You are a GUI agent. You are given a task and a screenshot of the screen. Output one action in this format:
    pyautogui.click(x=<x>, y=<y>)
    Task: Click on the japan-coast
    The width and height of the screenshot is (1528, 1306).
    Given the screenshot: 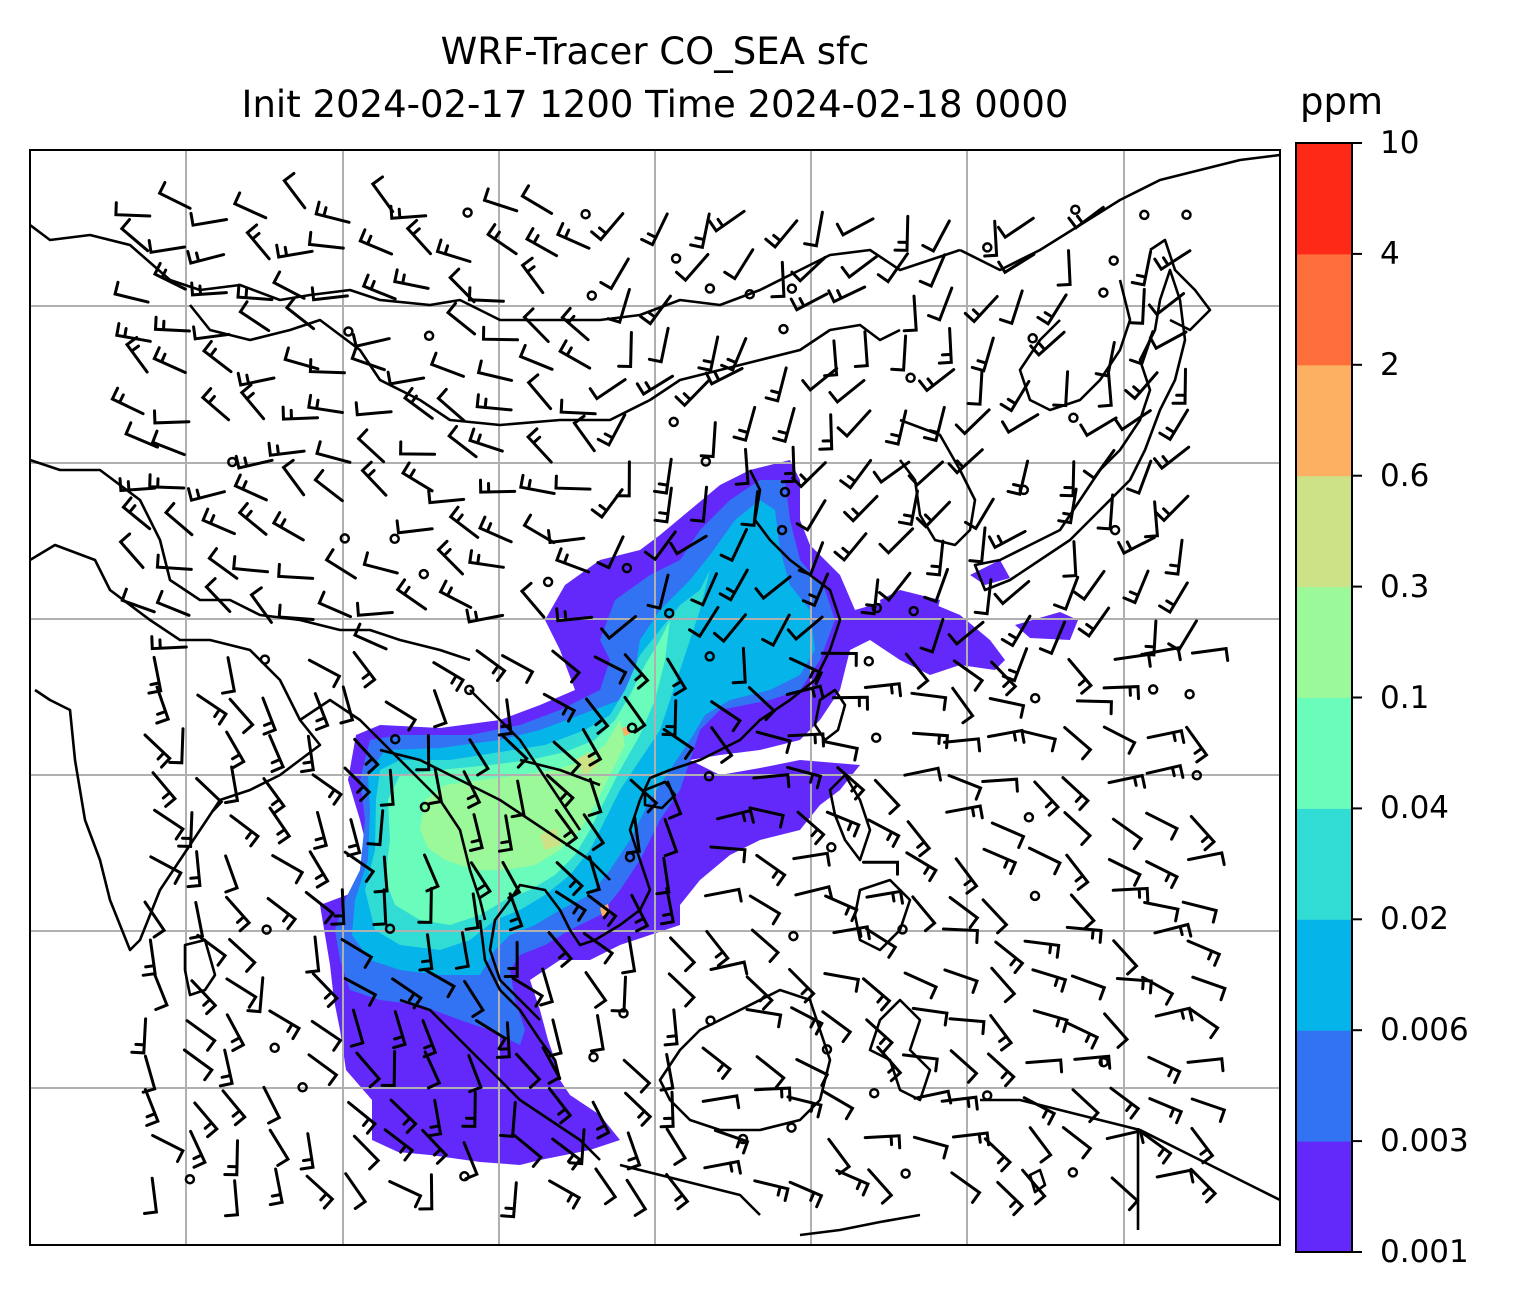 What is the action you would take?
    pyautogui.click(x=1080, y=430)
    